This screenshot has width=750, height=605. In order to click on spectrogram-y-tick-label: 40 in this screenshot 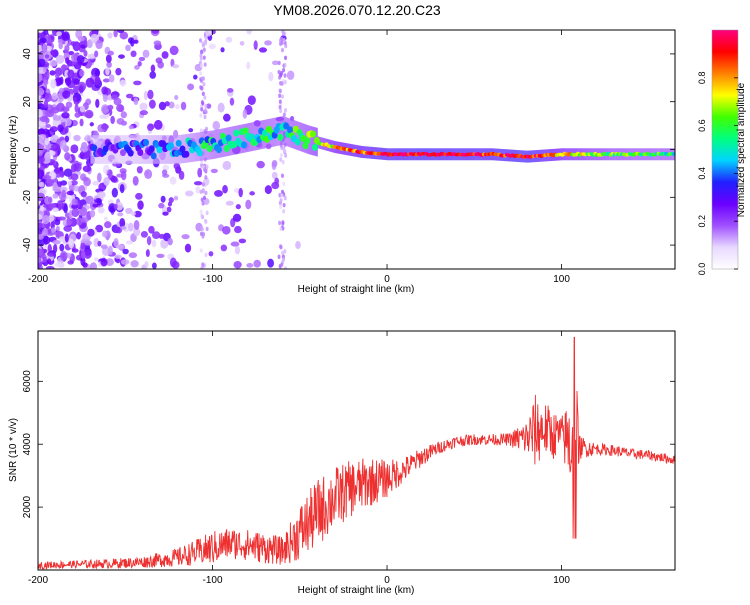, I will do `click(27, 54)`.